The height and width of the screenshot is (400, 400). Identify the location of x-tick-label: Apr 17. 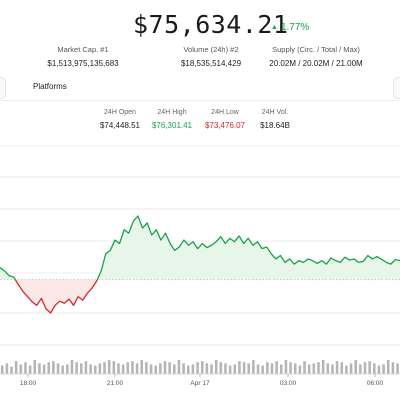
(200, 383).